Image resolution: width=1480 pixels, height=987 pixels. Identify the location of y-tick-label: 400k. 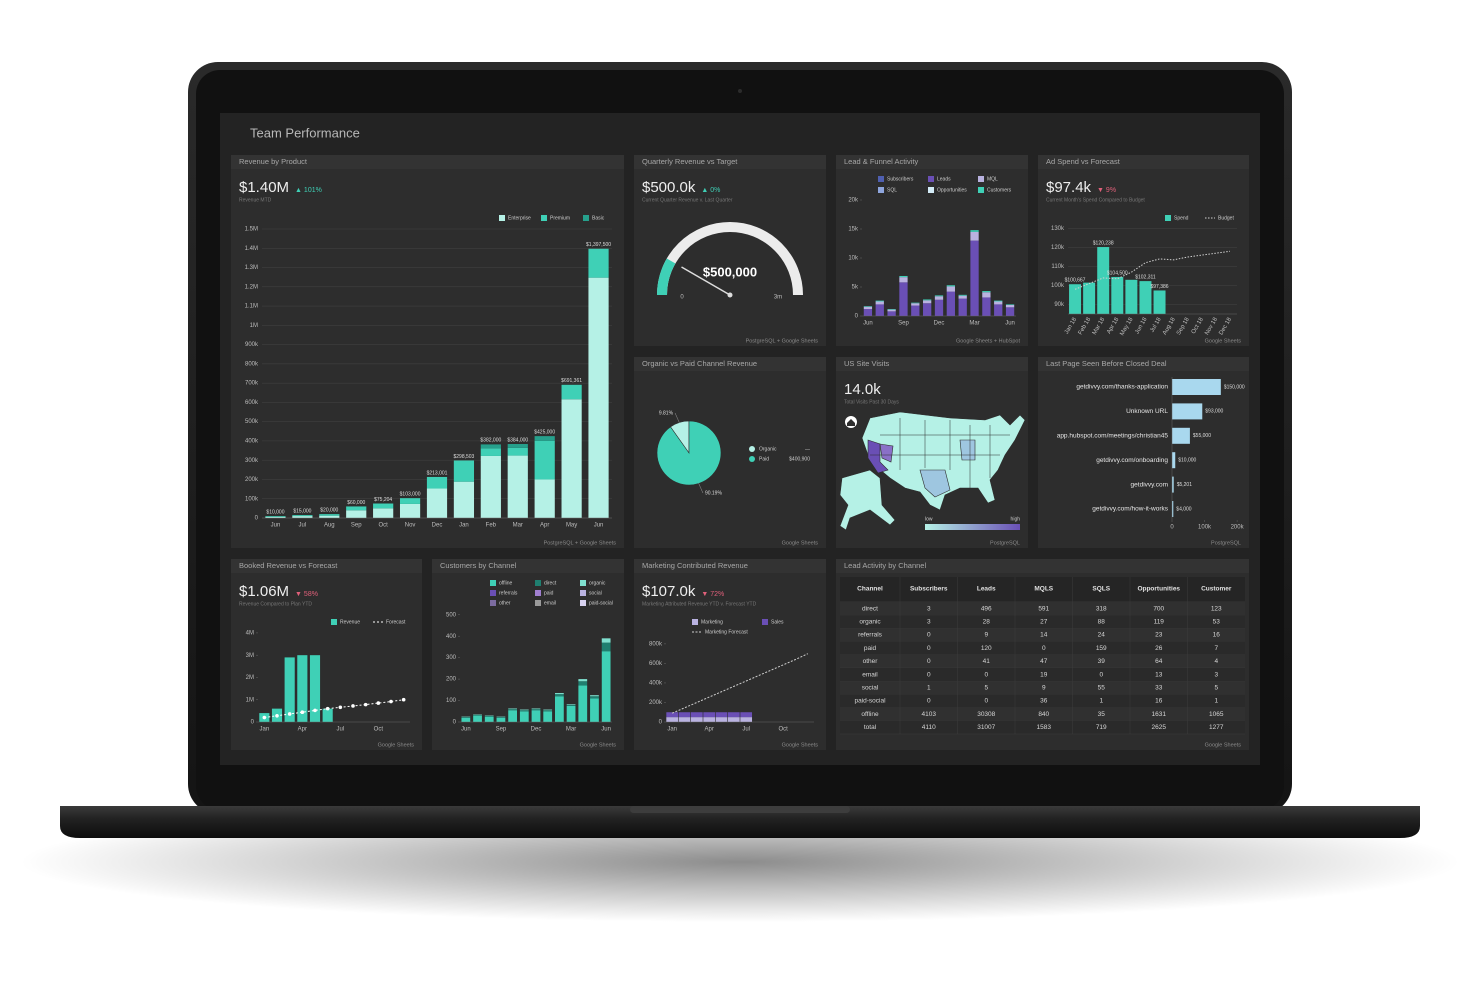
(252, 442).